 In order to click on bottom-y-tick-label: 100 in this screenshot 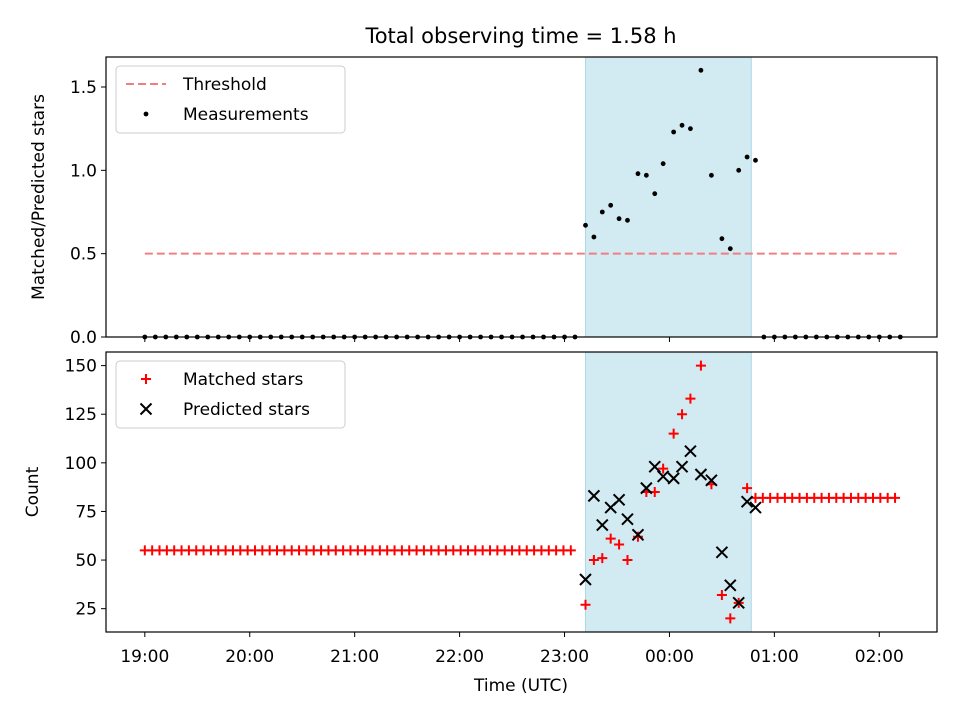, I will do `click(81, 464)`.